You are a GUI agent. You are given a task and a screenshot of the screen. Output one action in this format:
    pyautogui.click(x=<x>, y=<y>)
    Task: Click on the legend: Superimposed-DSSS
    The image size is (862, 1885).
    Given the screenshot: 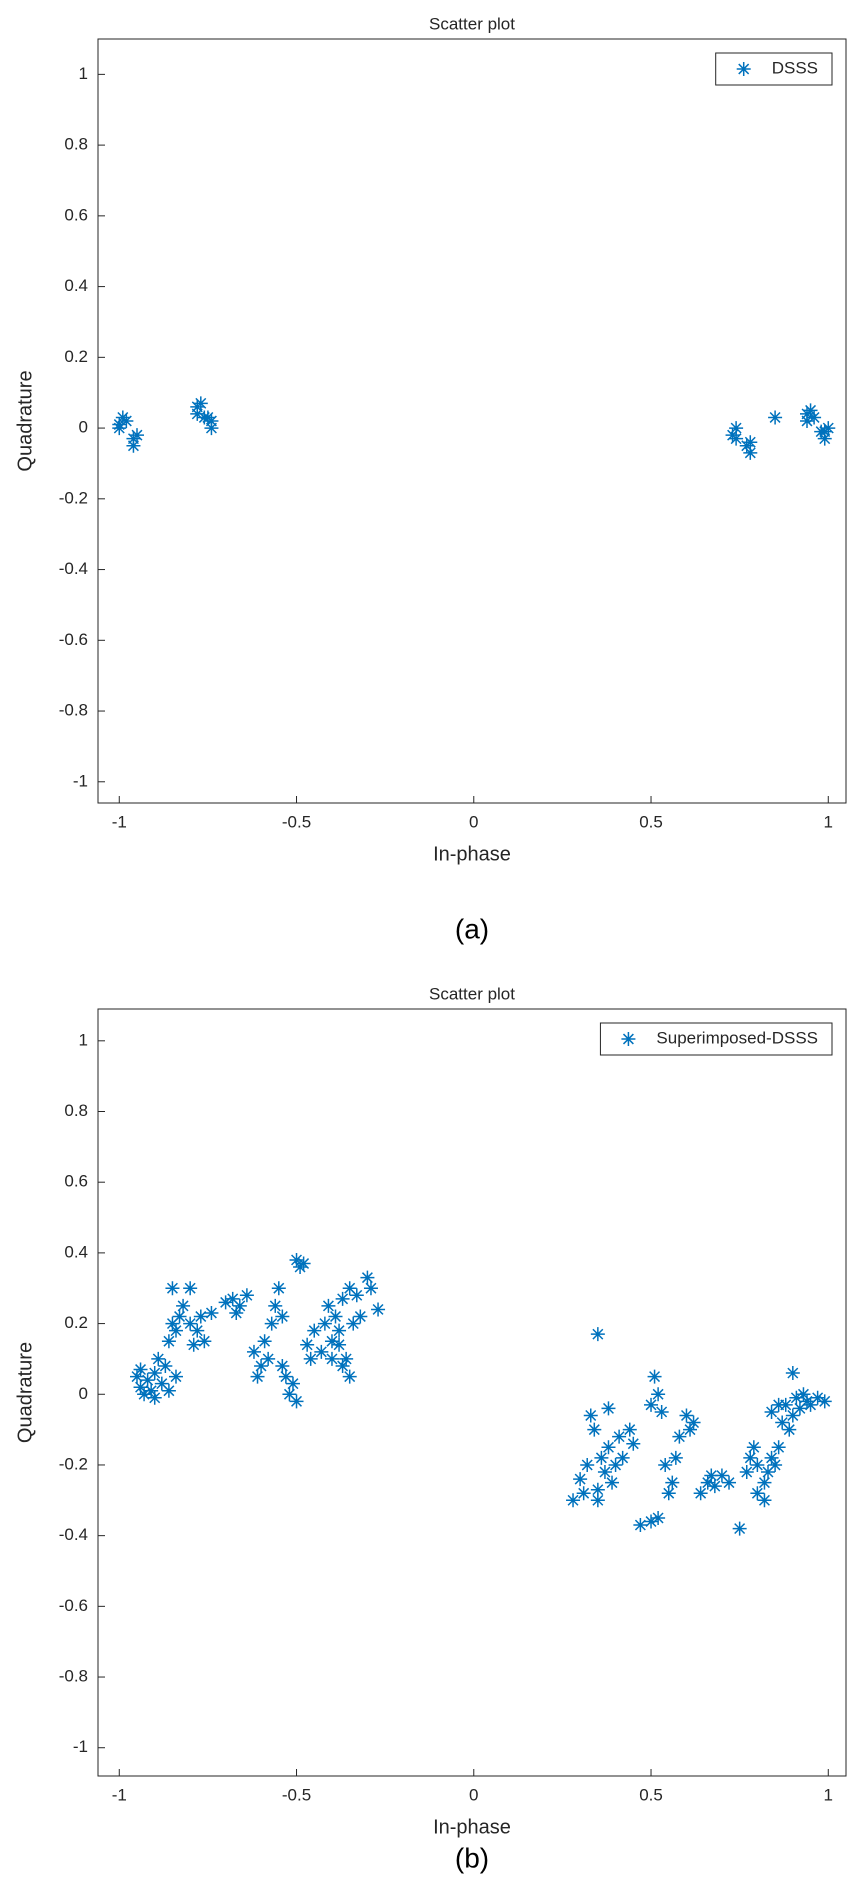 What is the action you would take?
    pyautogui.click(x=716, y=1039)
    